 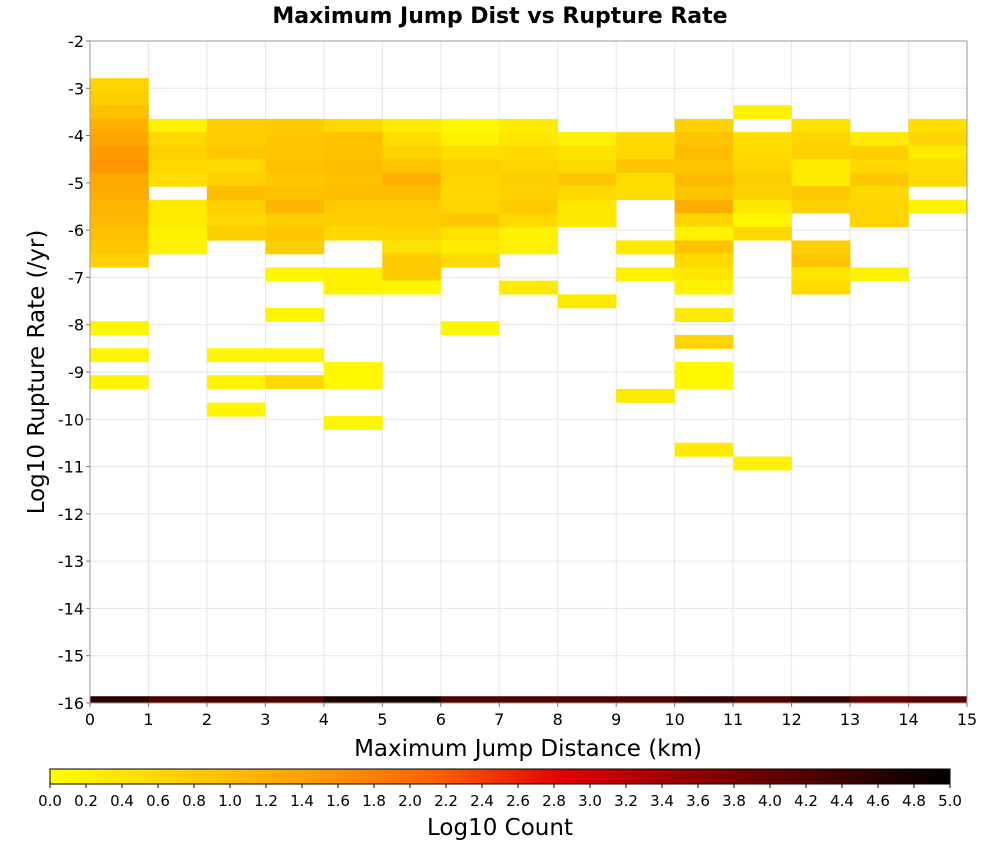 I want to click on colorbar, so click(x=500, y=776).